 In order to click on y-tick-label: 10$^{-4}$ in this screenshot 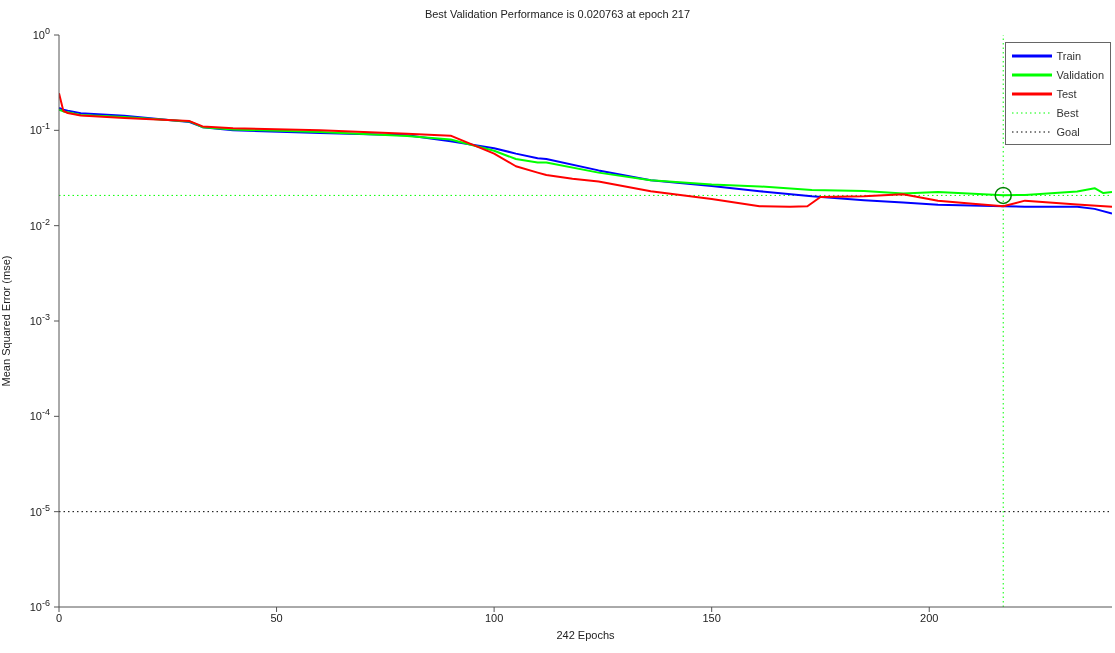, I will do `click(39, 415)`.